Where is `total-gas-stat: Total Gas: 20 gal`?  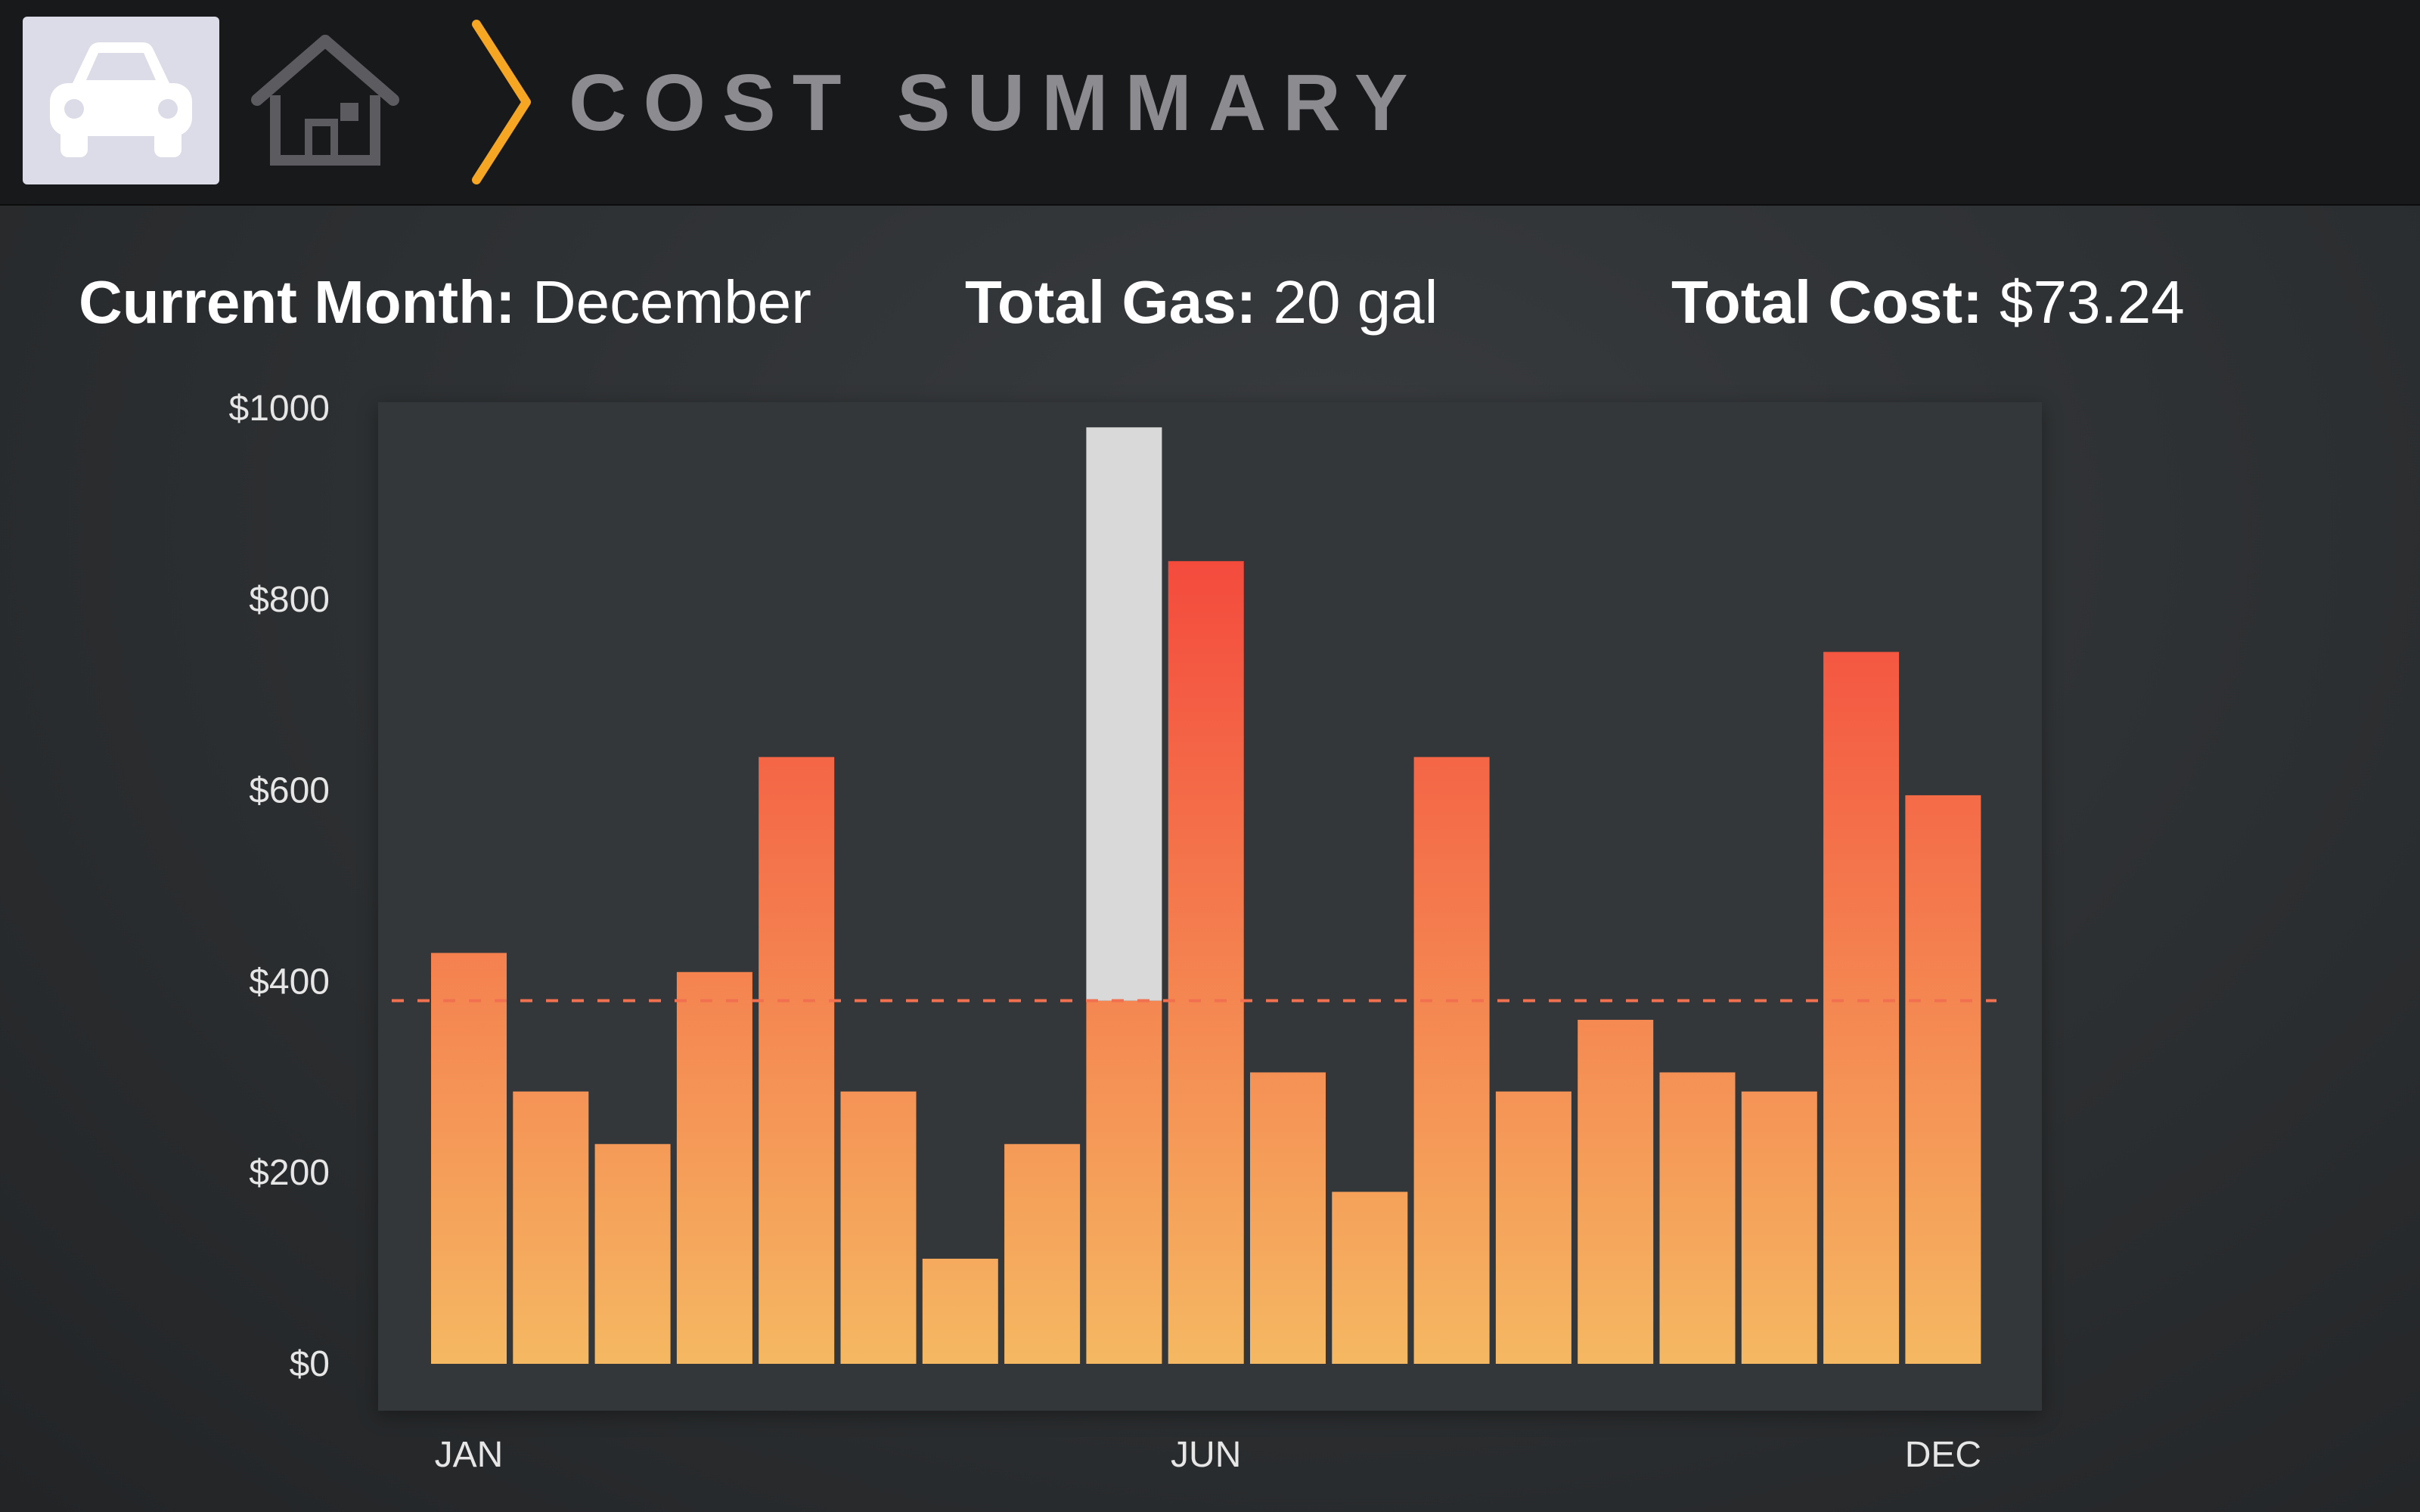
total-gas-stat: Total Gas: 20 gal is located at coordinates (1201, 302).